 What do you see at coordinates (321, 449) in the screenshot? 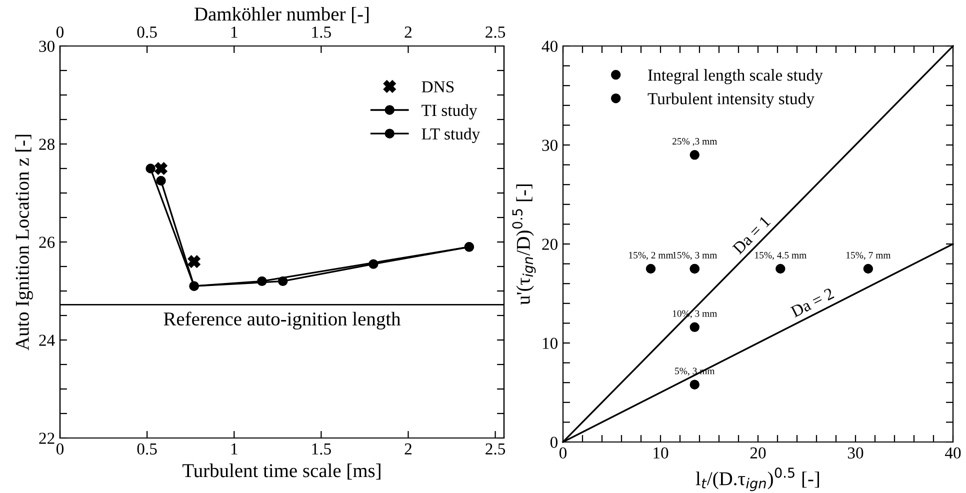
I see `x-tick-label: 1.5` at bounding box center [321, 449].